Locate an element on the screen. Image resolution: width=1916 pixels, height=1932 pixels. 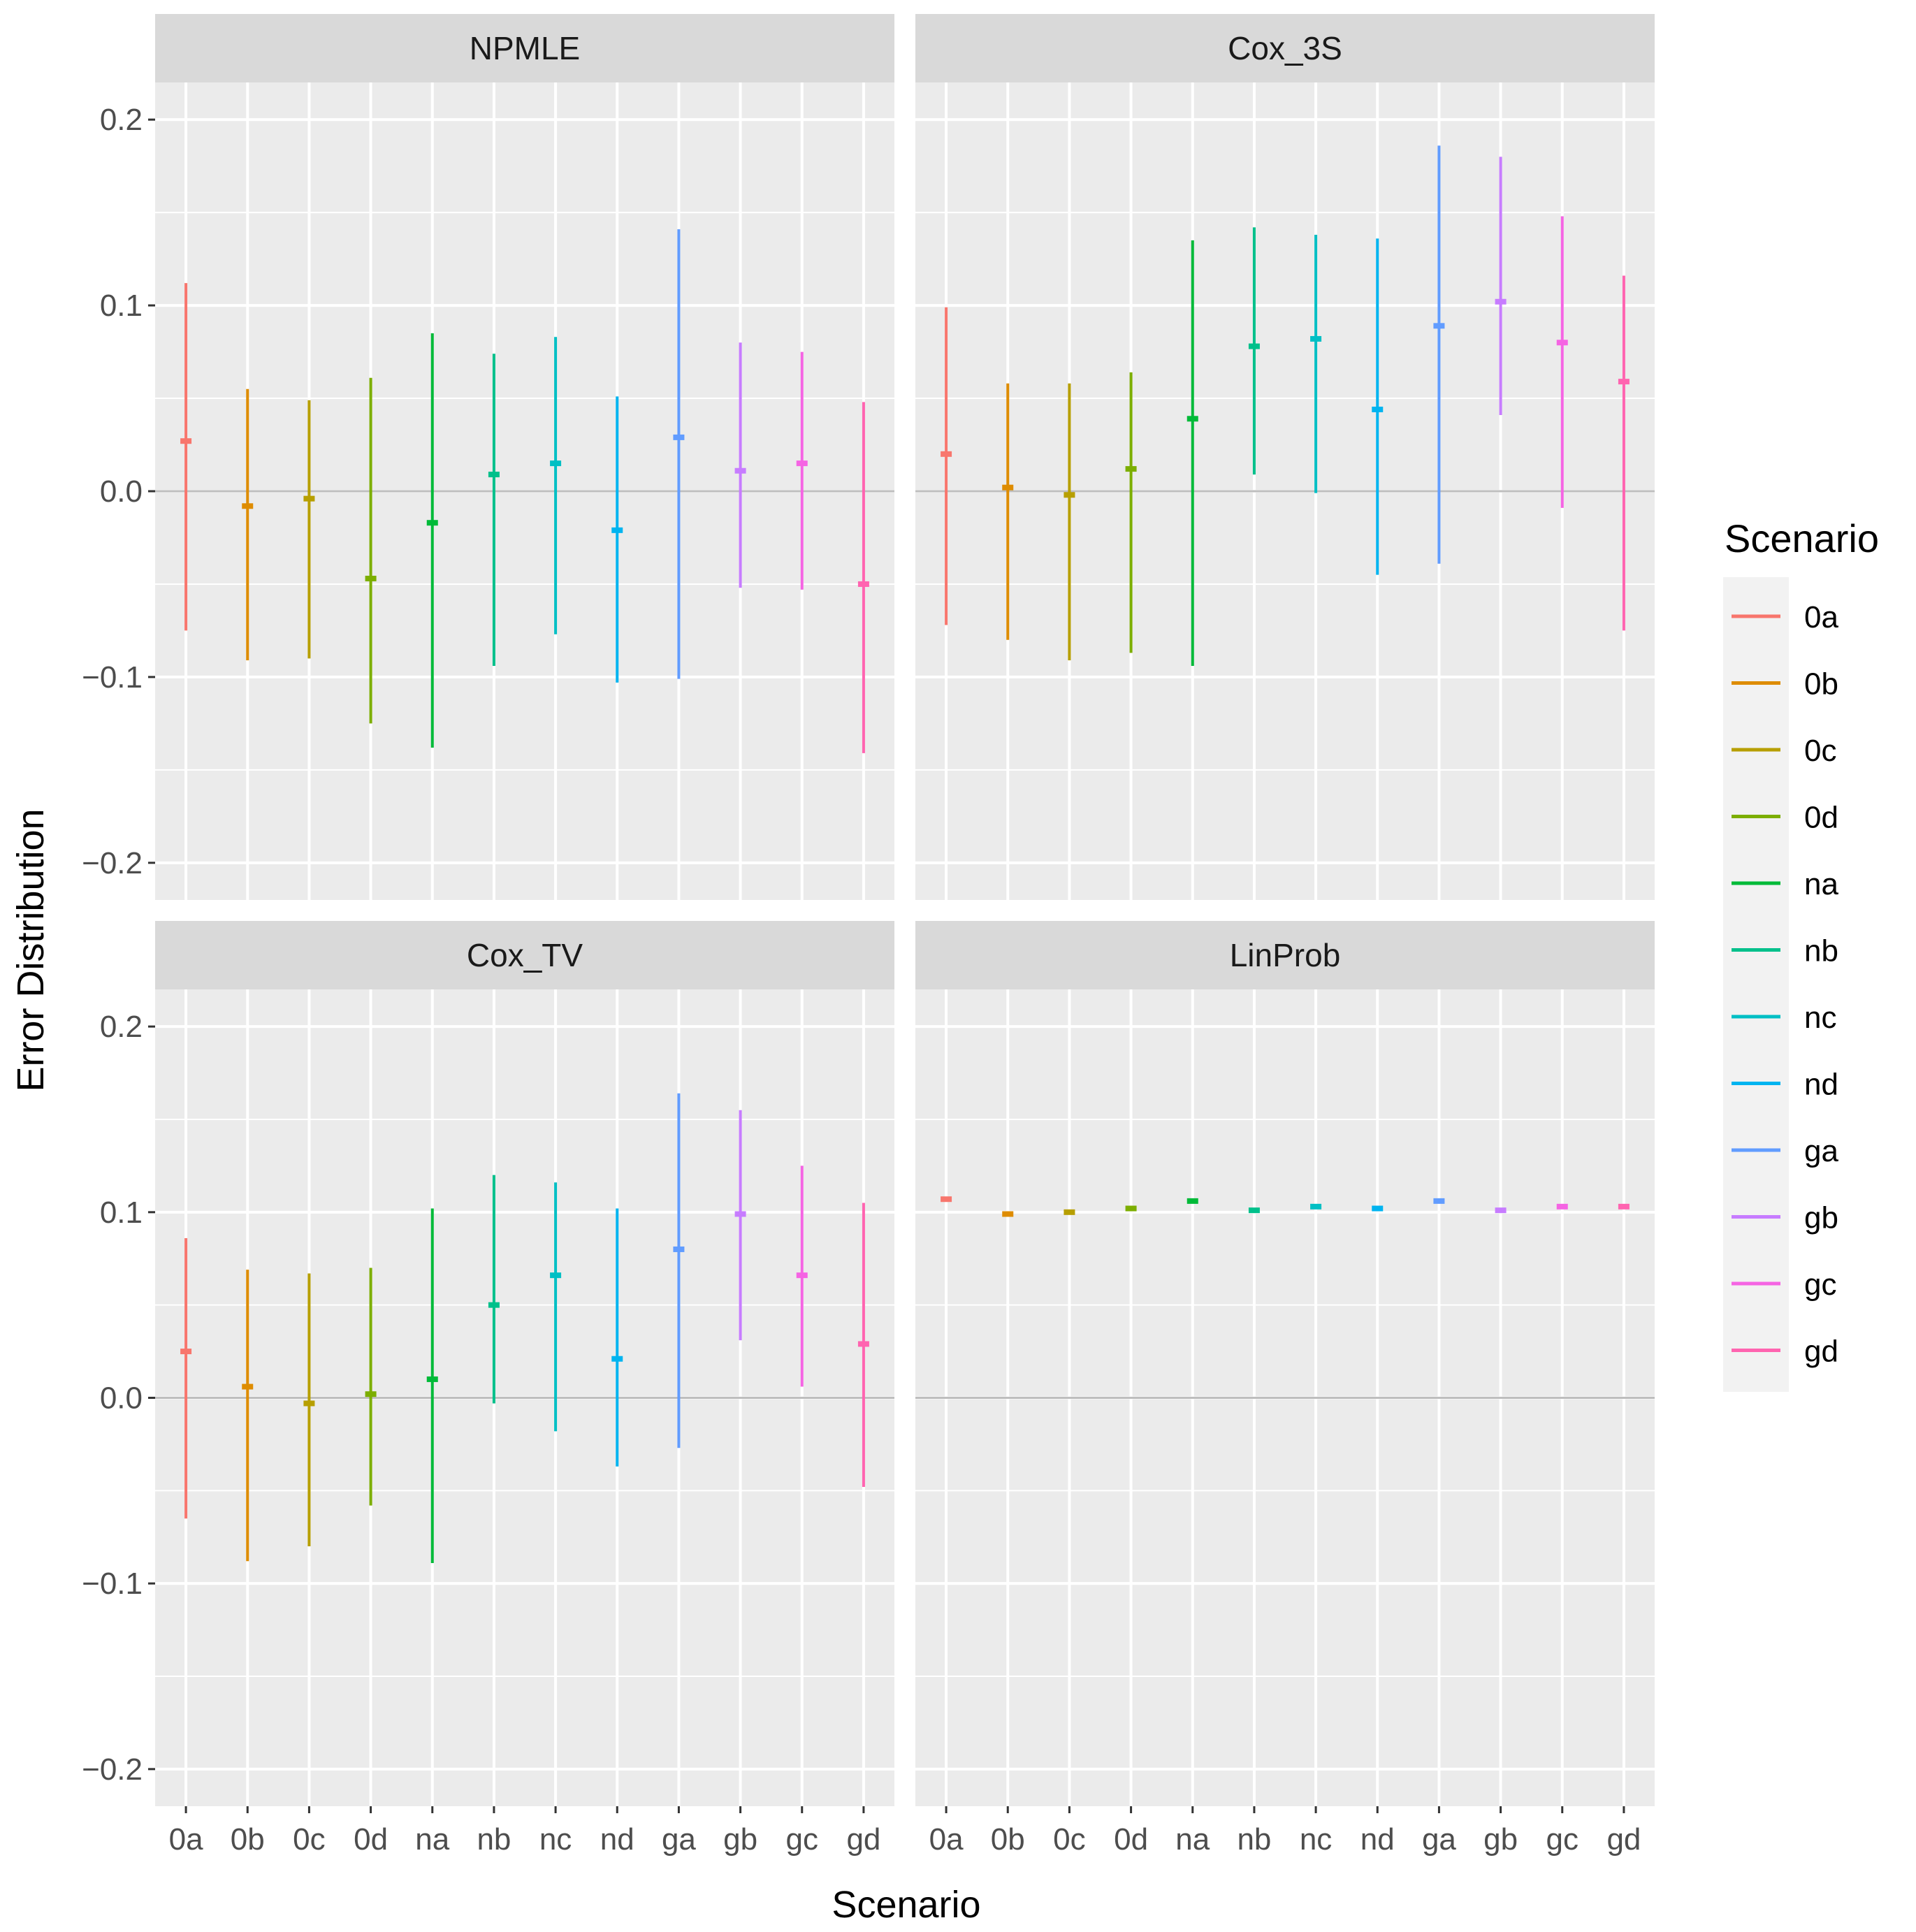
x-tick-label: nd is located at coordinates (617, 1839).